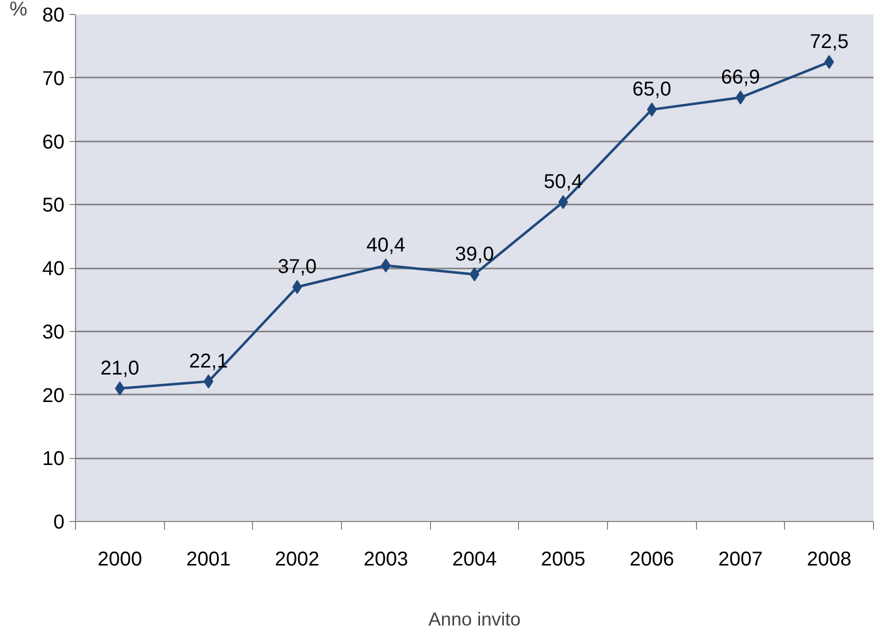 The height and width of the screenshot is (632, 881). I want to click on y-tick-label: 10, so click(53, 459).